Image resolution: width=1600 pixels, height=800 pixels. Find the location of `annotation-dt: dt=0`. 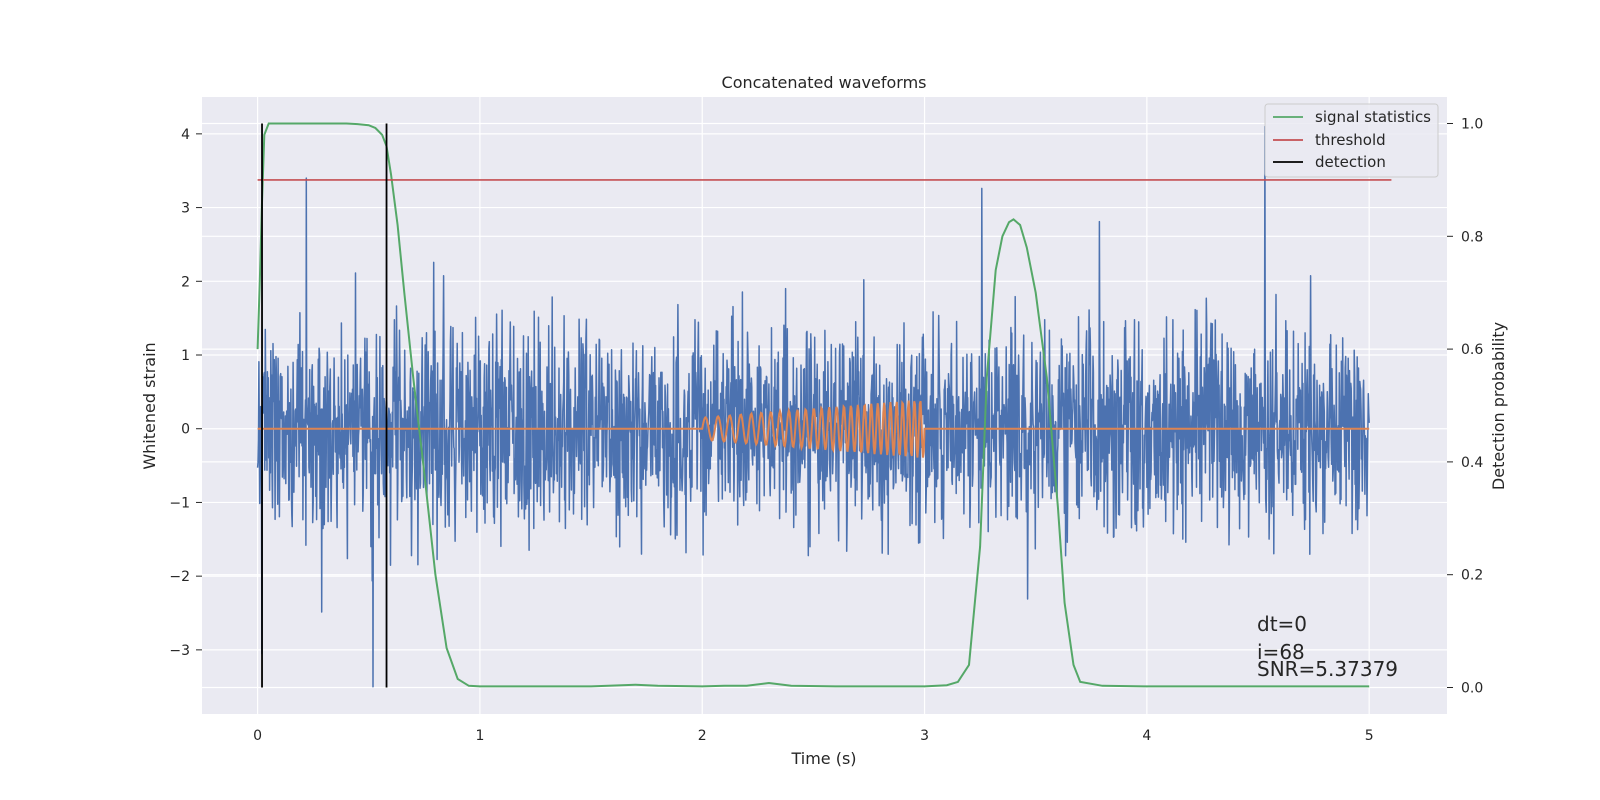

annotation-dt: dt=0 is located at coordinates (1282, 624).